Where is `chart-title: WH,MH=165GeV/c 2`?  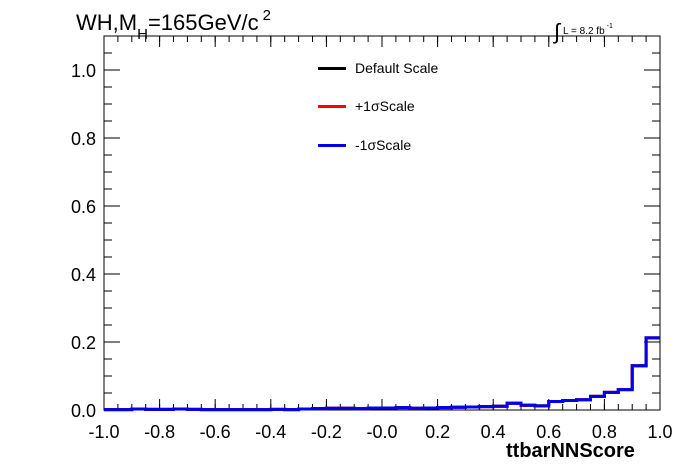
chart-title: WH,MH=165GeV/c 2 is located at coordinates (173, 25).